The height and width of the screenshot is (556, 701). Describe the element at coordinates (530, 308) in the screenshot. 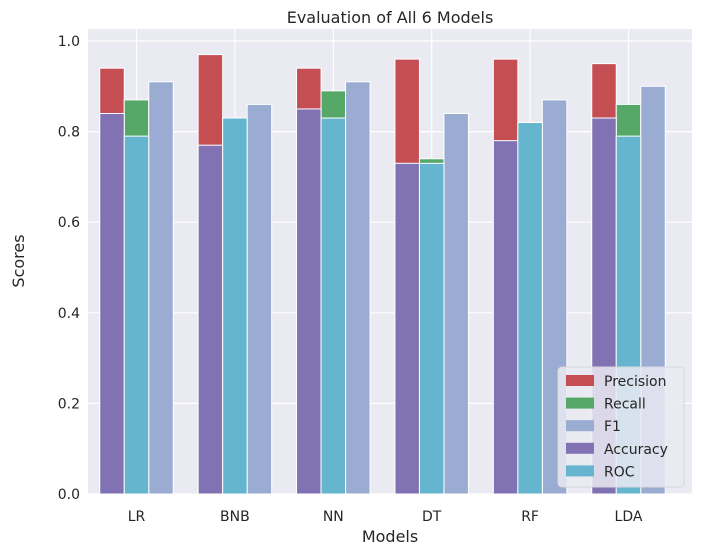

I see `bar-roc-rf` at that location.